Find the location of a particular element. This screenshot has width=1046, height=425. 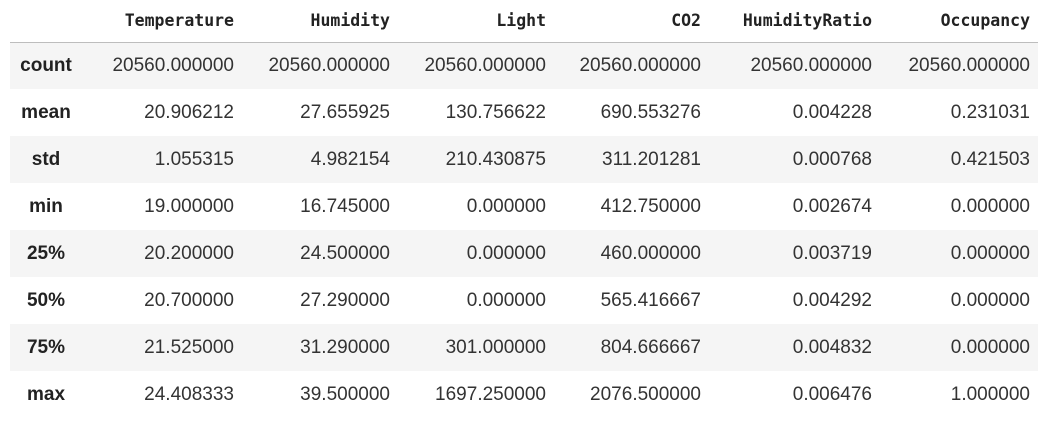

table-cell: 27.290000 is located at coordinates (345, 300).